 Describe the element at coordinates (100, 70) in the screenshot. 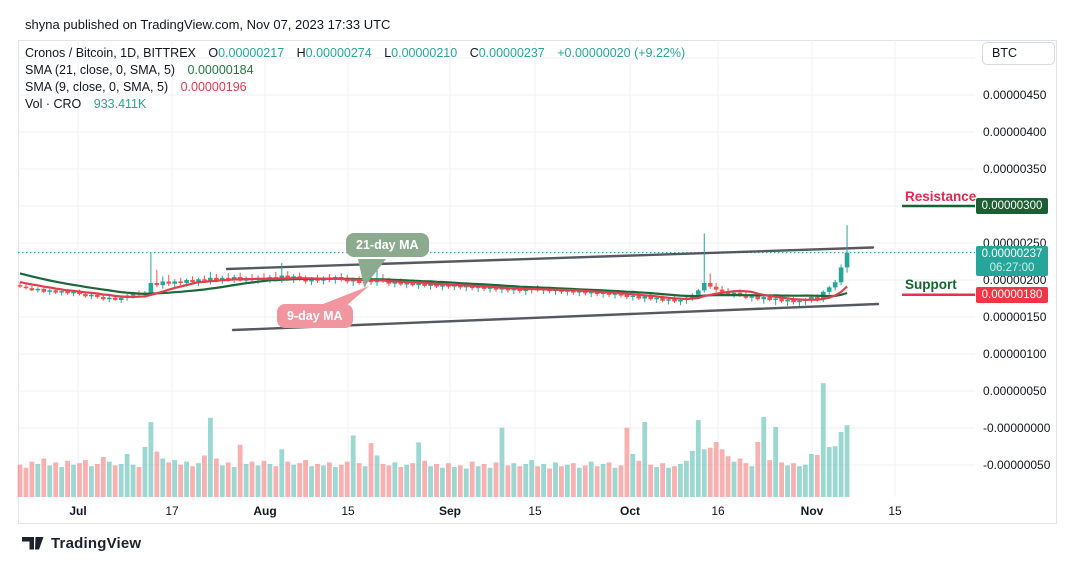

I see `sma21-label: SMA (21, close, 0, SMA, 5)` at that location.